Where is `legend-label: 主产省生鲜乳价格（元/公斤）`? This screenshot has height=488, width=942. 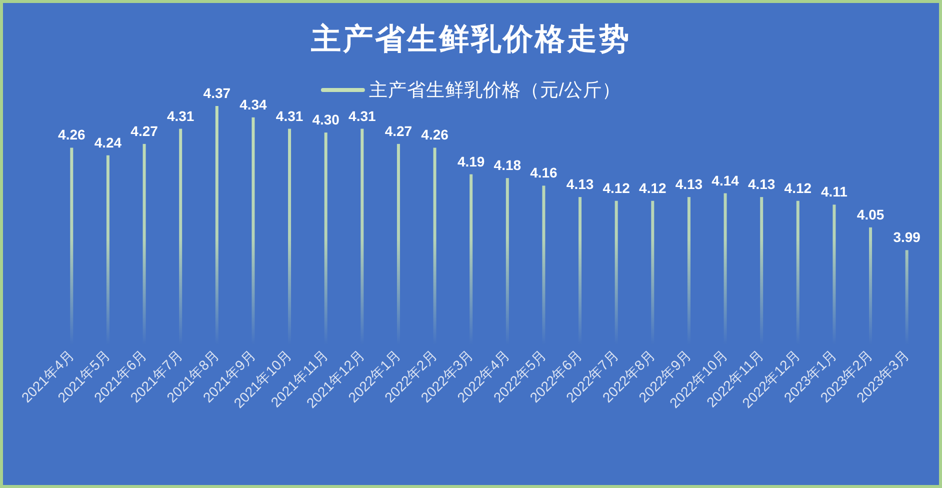 legend-label: 主产省生鲜乳价格（元/公斤） is located at coordinates (495, 89).